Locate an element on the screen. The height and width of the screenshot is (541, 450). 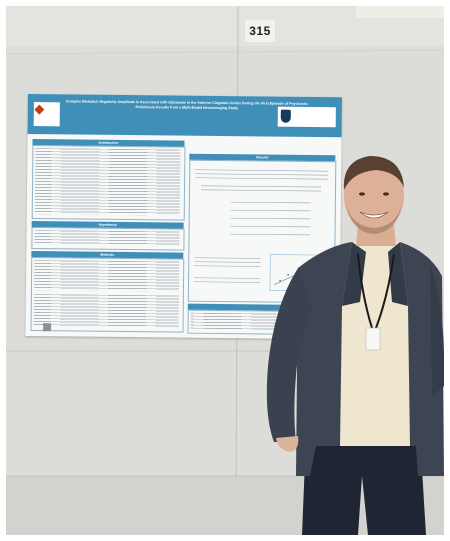
board-number-label: 315 is located at coordinates (260, 31).